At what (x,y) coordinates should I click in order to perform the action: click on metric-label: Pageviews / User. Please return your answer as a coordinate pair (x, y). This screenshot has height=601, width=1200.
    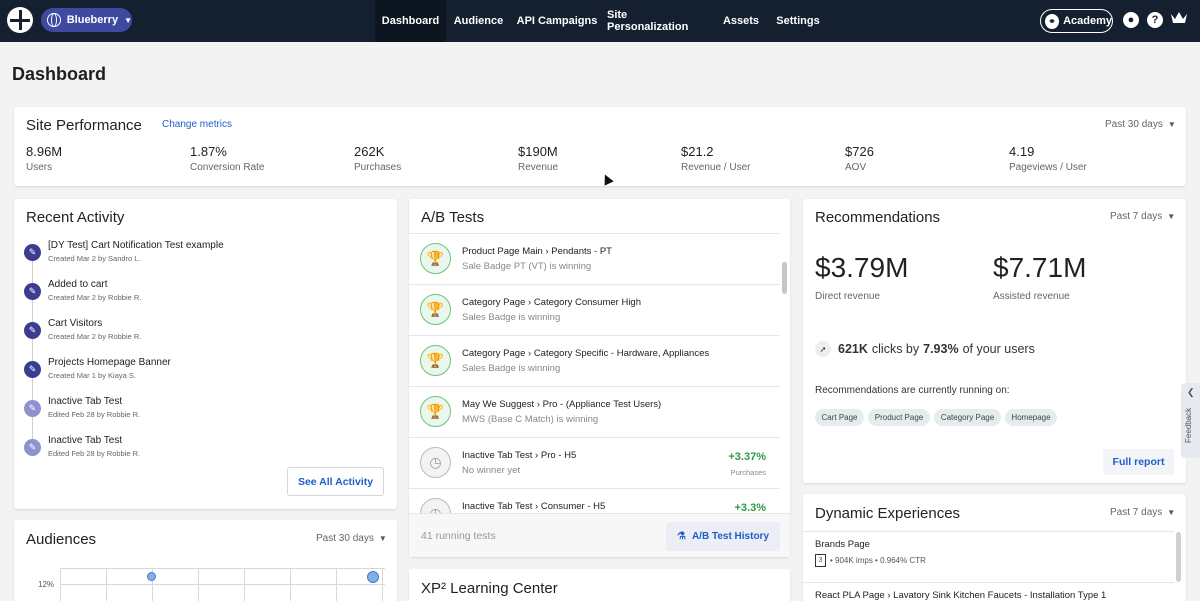
    Looking at the image, I should click on (1048, 167).